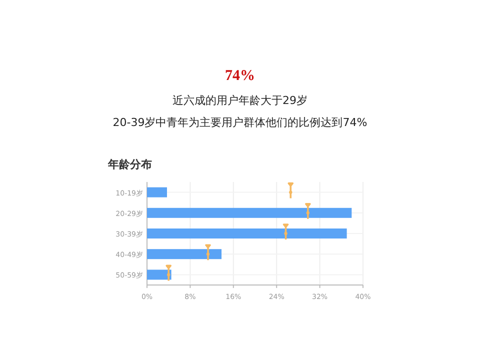  What do you see at coordinates (240, 76) in the screenshot?
I see `text: 74%` at bounding box center [240, 76].